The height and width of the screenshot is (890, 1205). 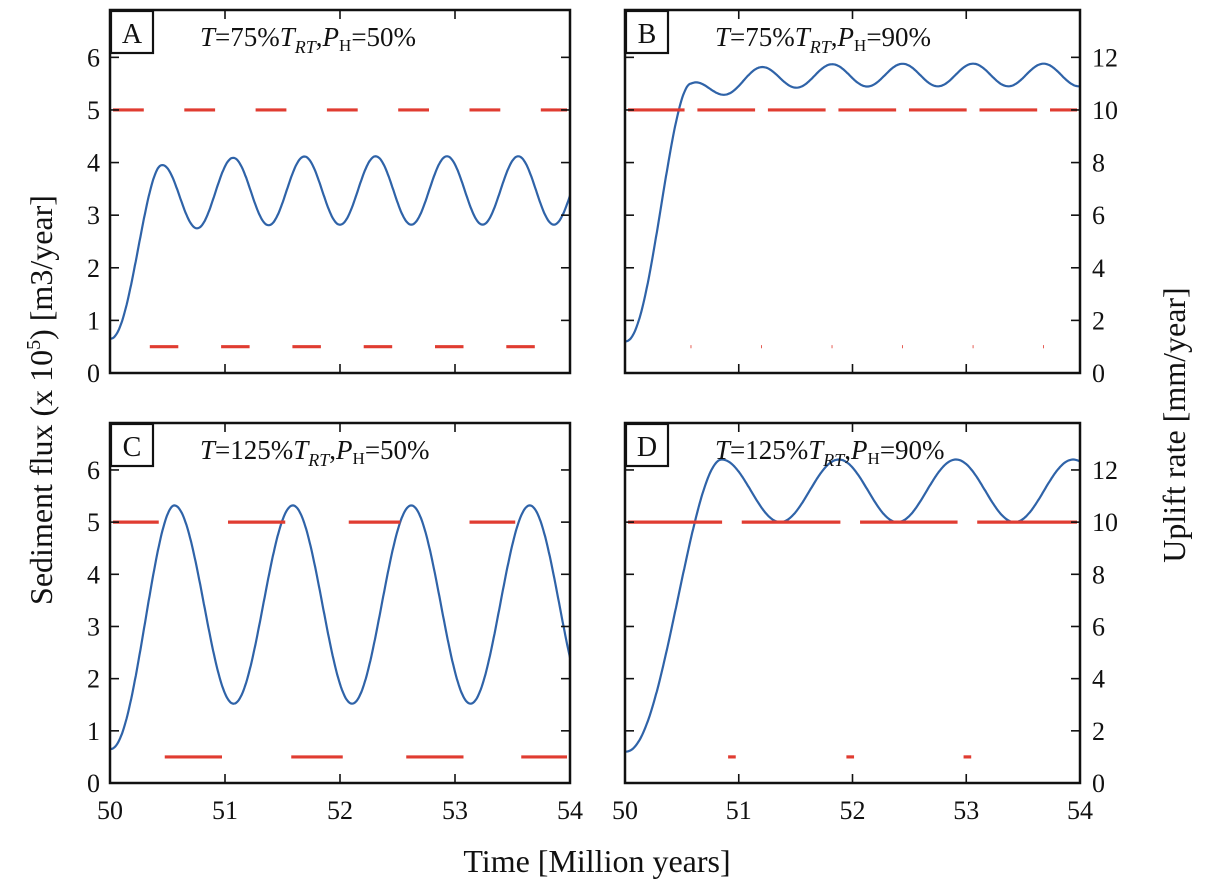 What do you see at coordinates (596, 861) in the screenshot?
I see `x-axis-title: Time [Million years]` at bounding box center [596, 861].